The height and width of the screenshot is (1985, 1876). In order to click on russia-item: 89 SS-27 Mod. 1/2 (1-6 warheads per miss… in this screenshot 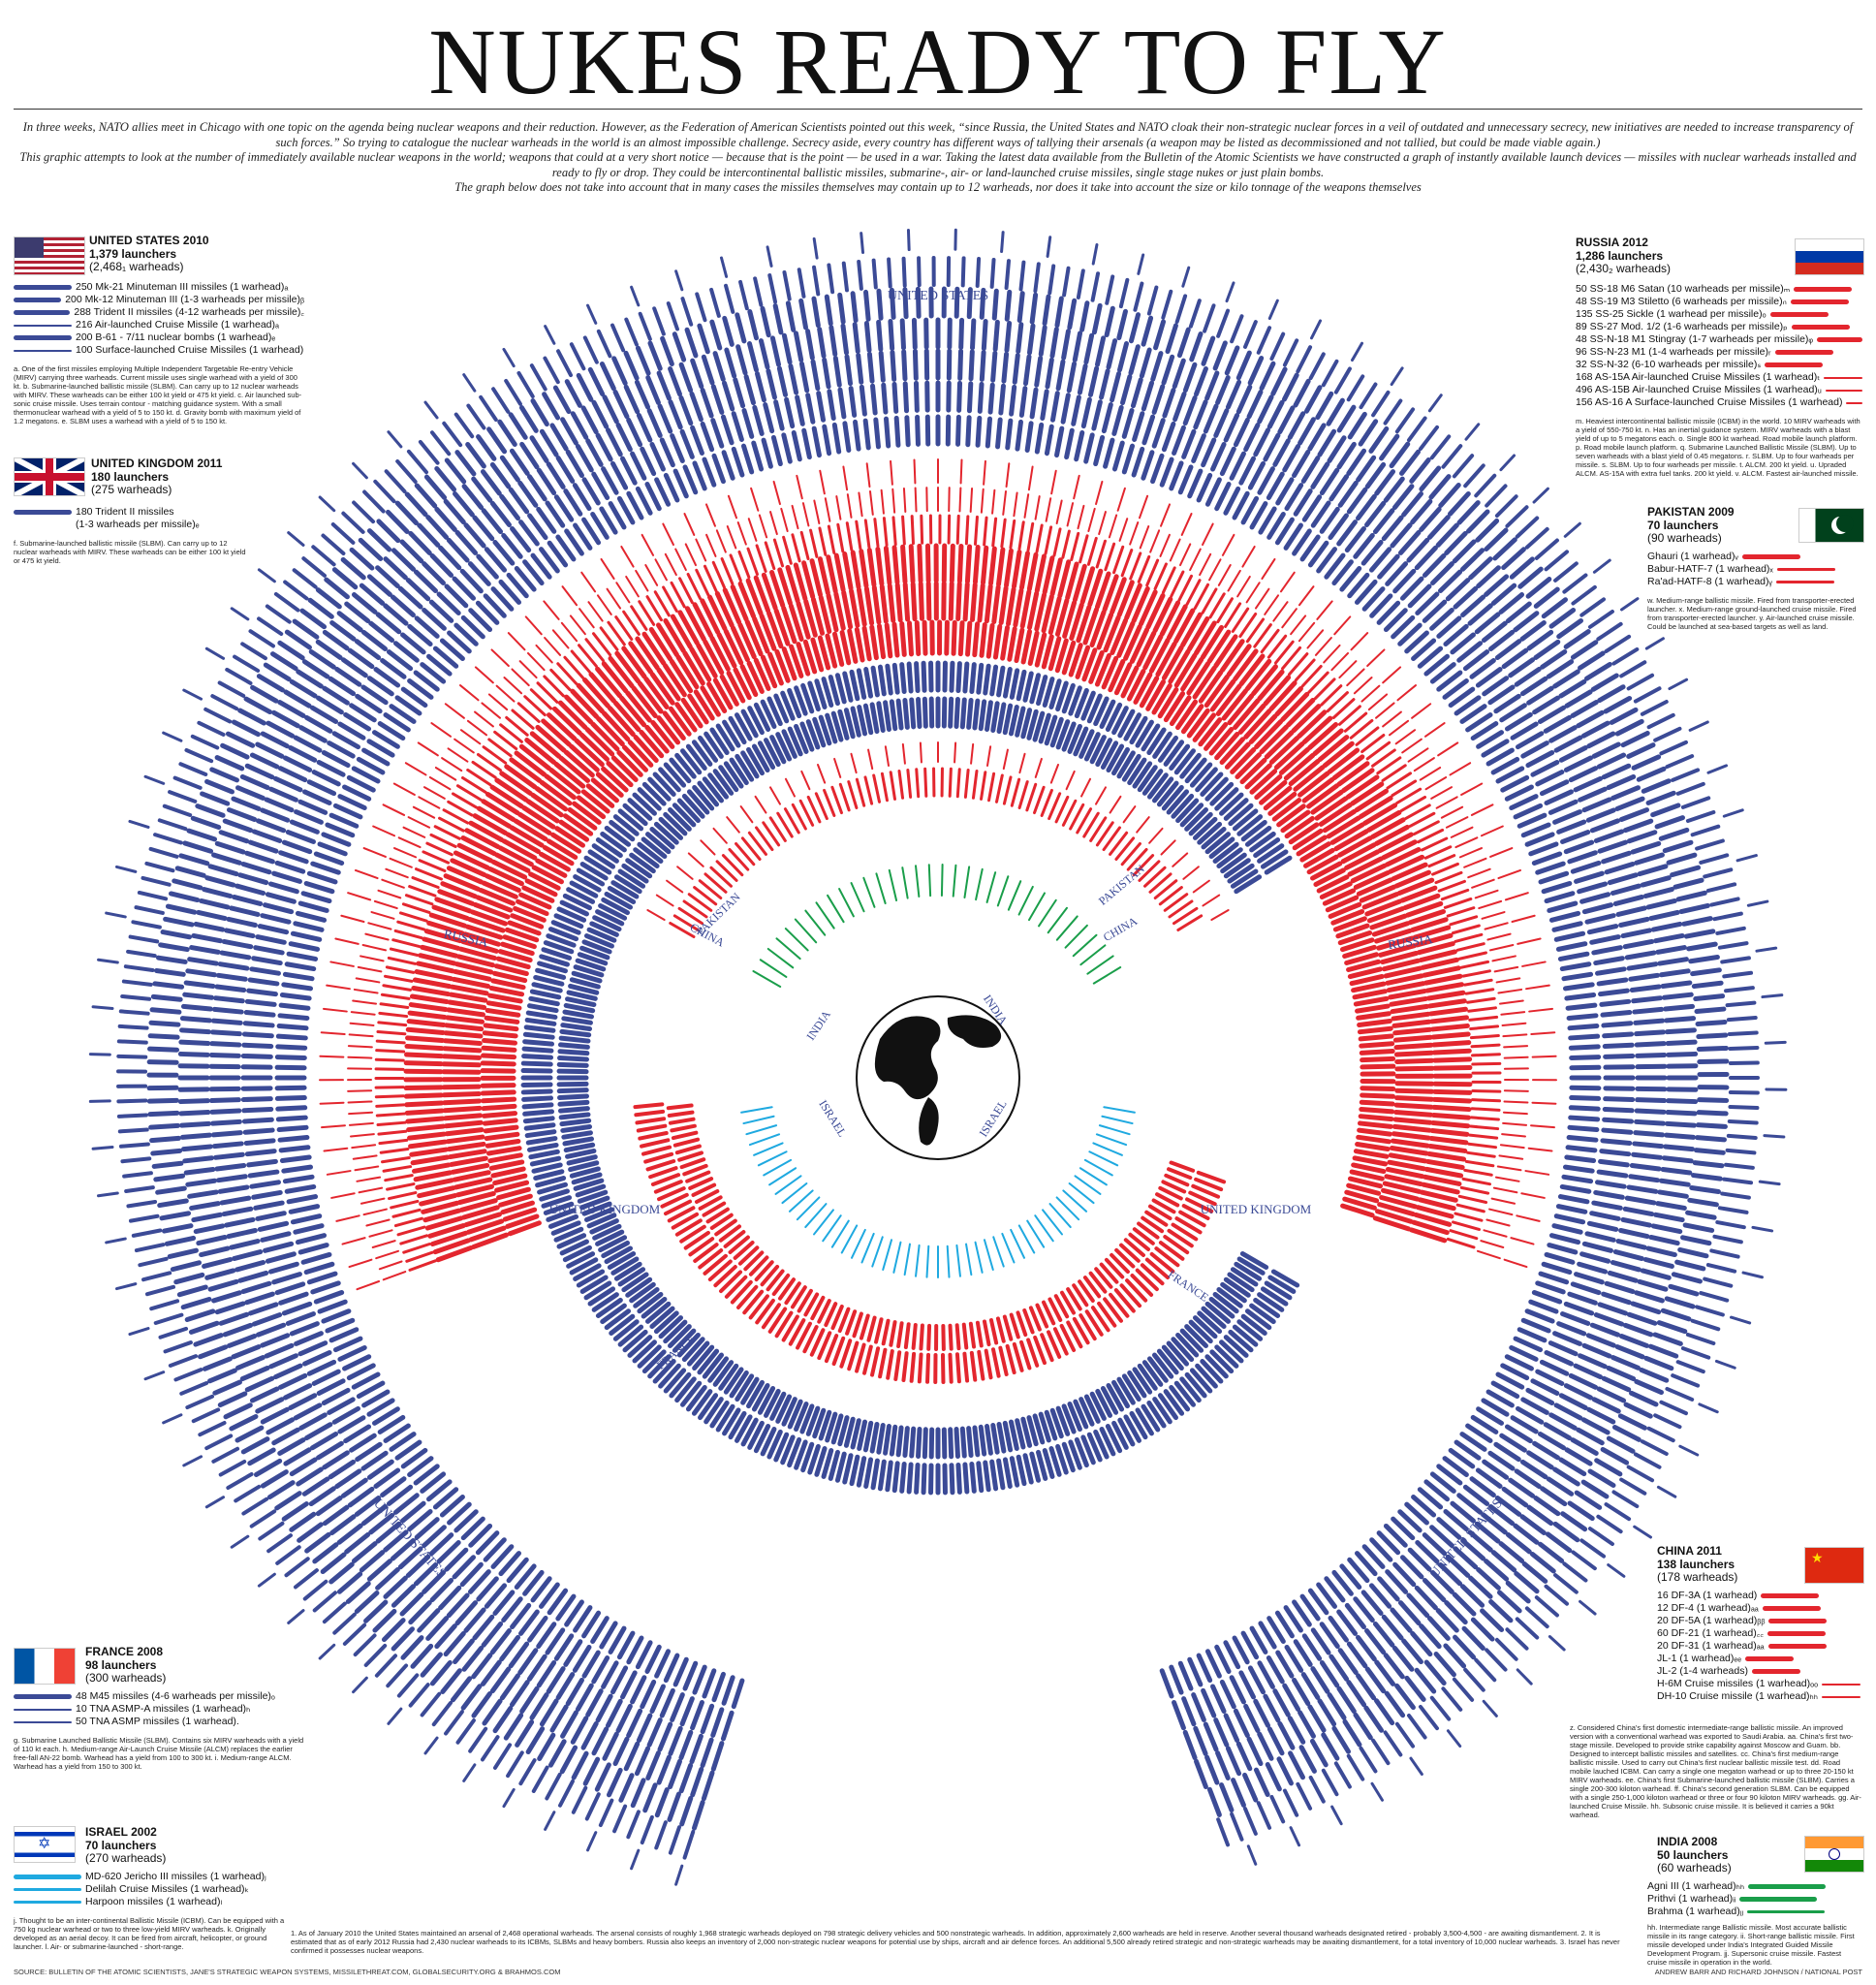, I will do `click(1682, 326)`.